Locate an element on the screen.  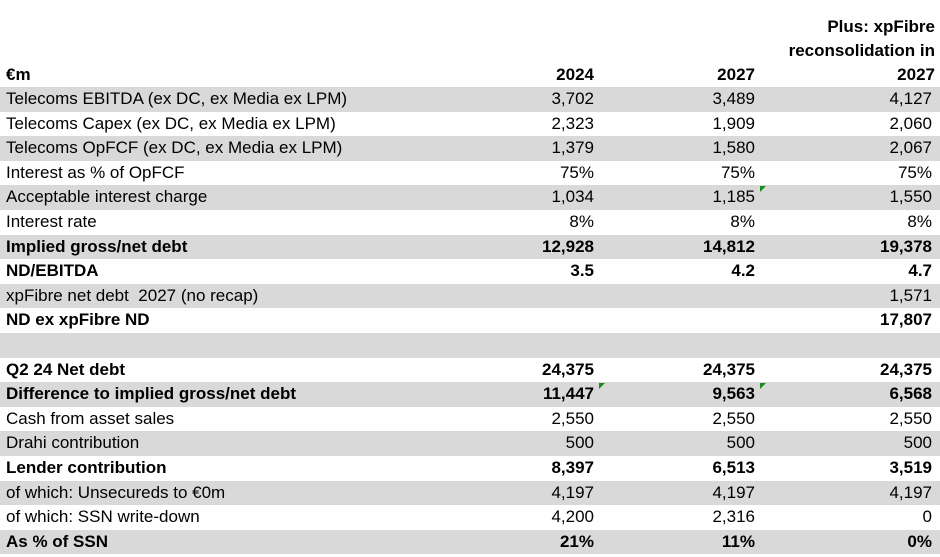
table-row: Interest as % of OpFCF 75% 75% 75% is located at coordinates (470, 173).